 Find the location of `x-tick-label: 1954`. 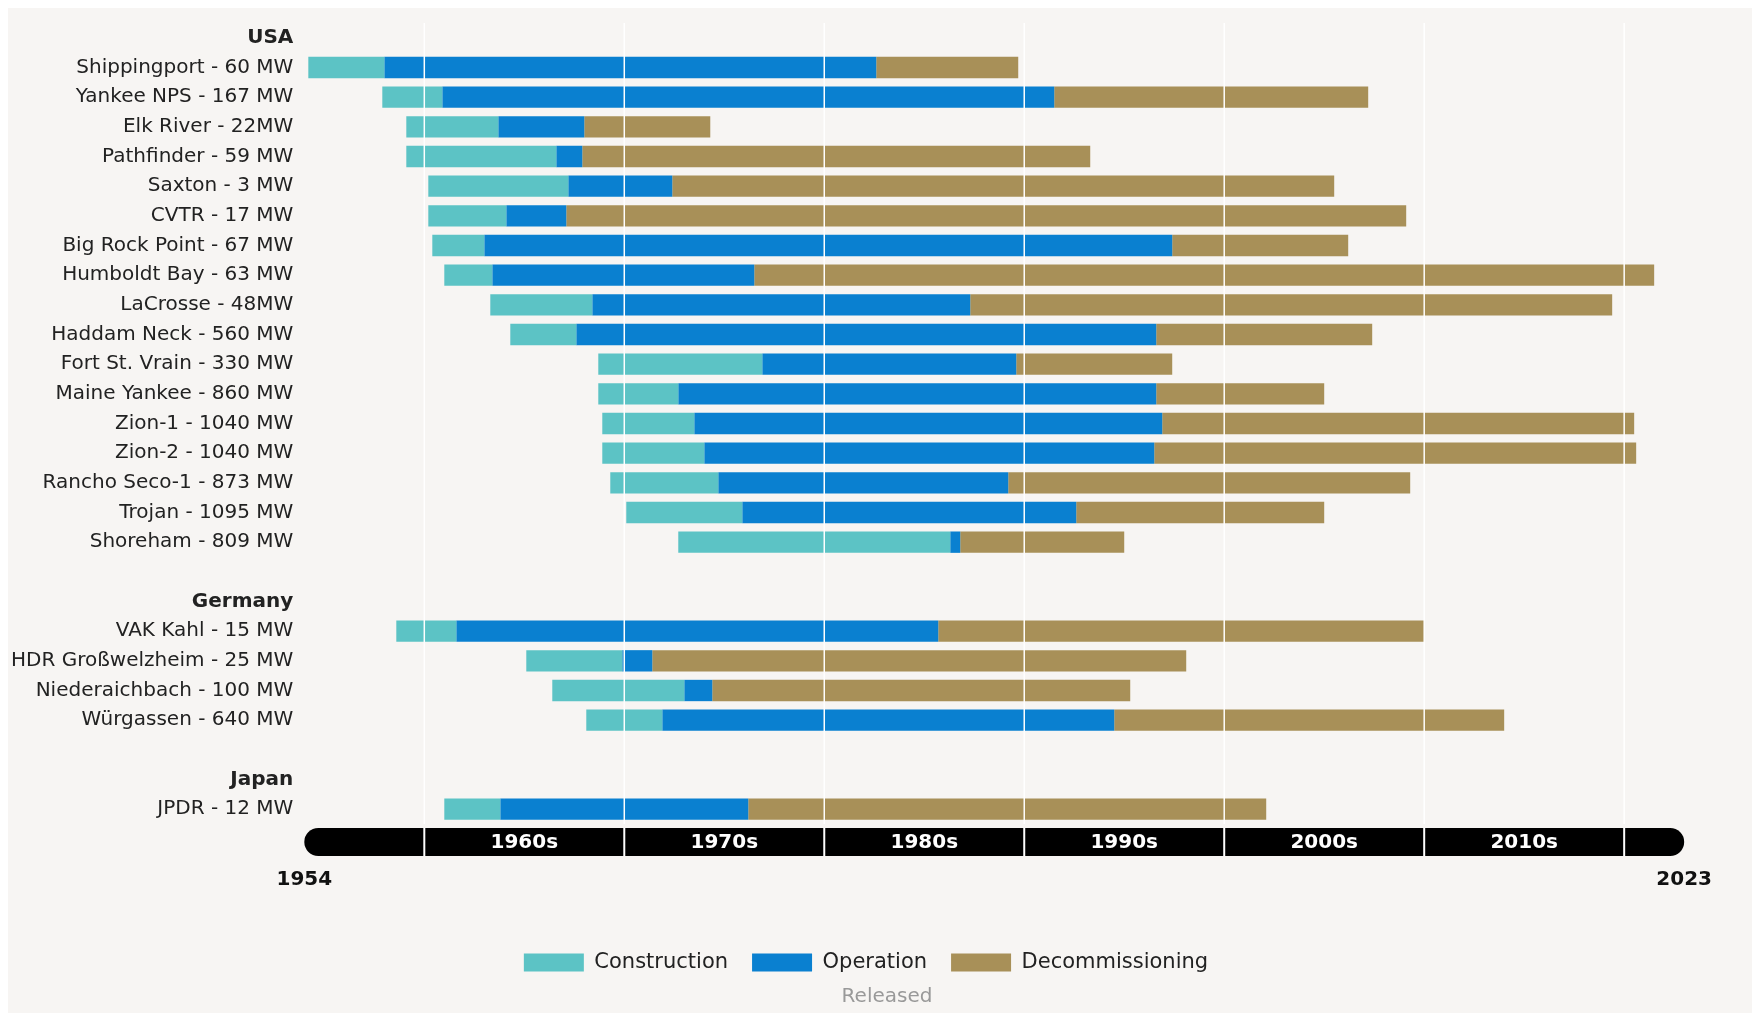

x-tick-label: 1954 is located at coordinates (304, 878).